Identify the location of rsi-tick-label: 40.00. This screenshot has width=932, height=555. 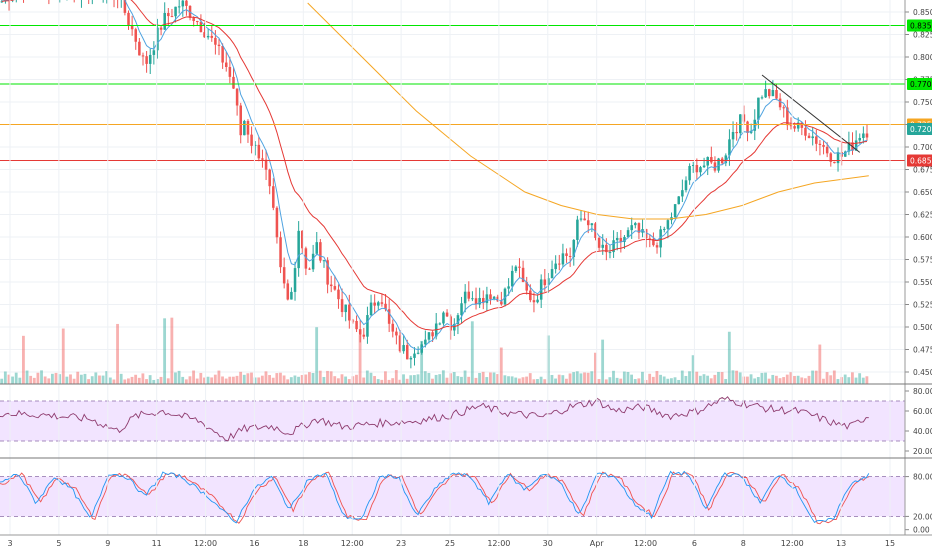
(922, 431).